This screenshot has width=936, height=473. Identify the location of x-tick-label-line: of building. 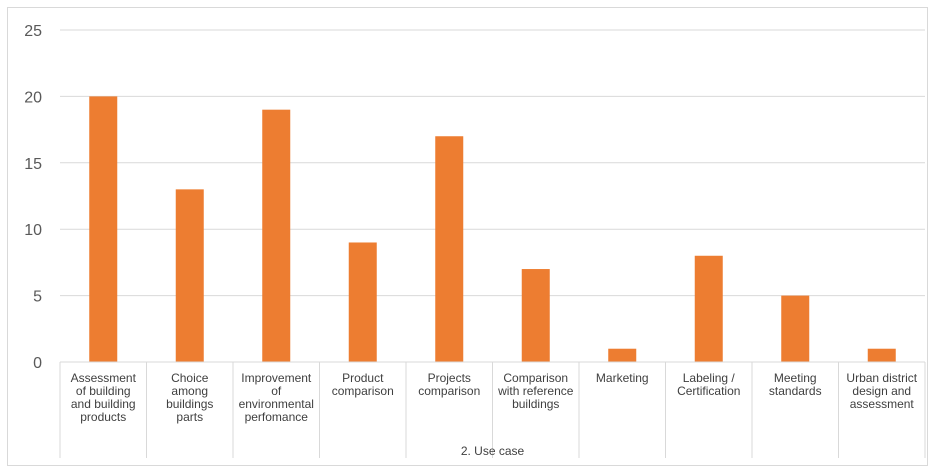
(103, 391).